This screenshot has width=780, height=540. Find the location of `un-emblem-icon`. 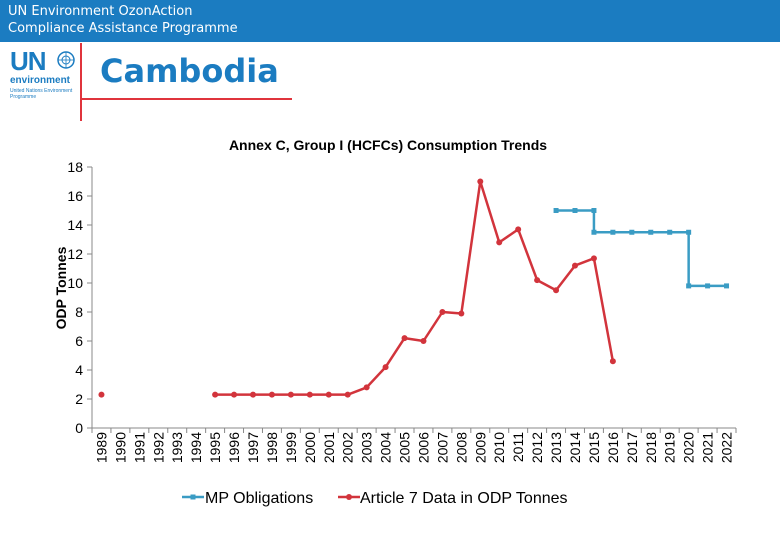

un-emblem-icon is located at coordinates (66, 60).